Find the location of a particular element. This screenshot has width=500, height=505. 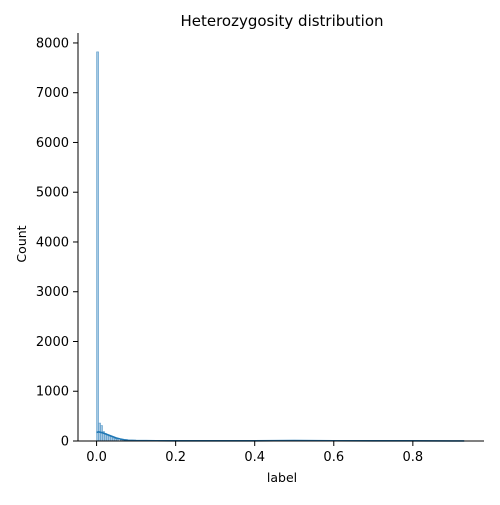

x-axis-label: label is located at coordinates (282, 477).